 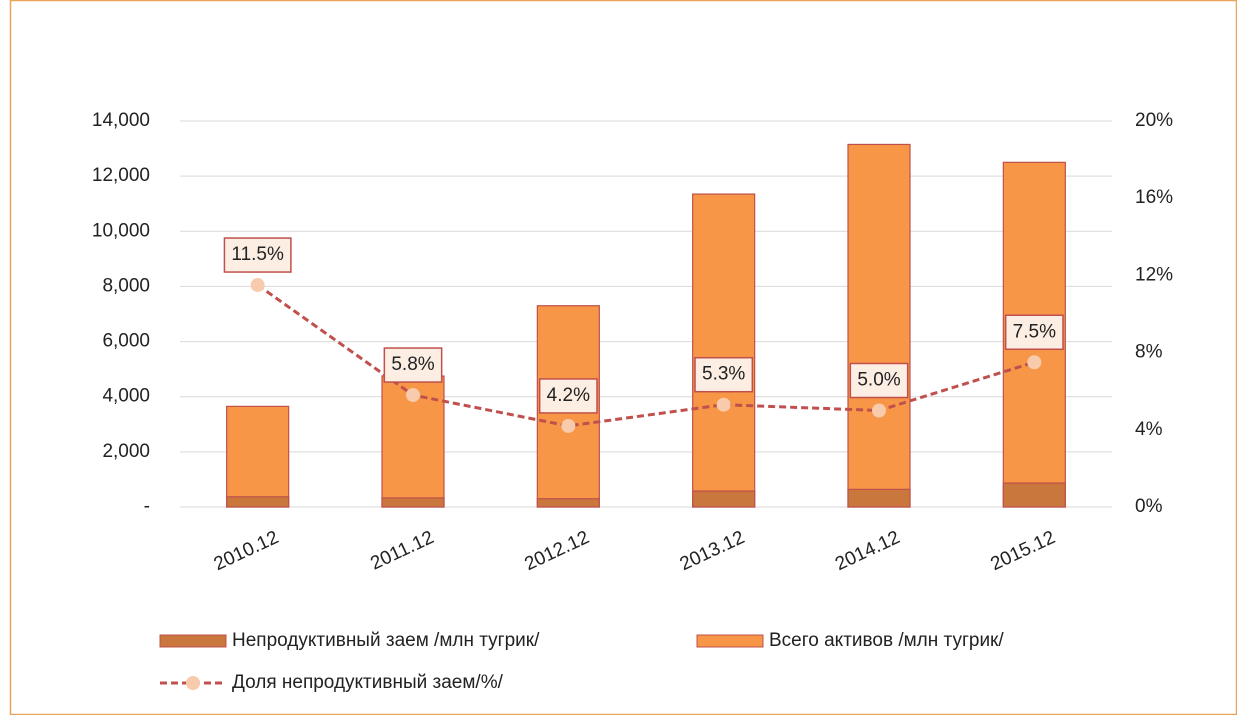 I want to click on y-tick-label: 14,000, so click(x=121, y=120).